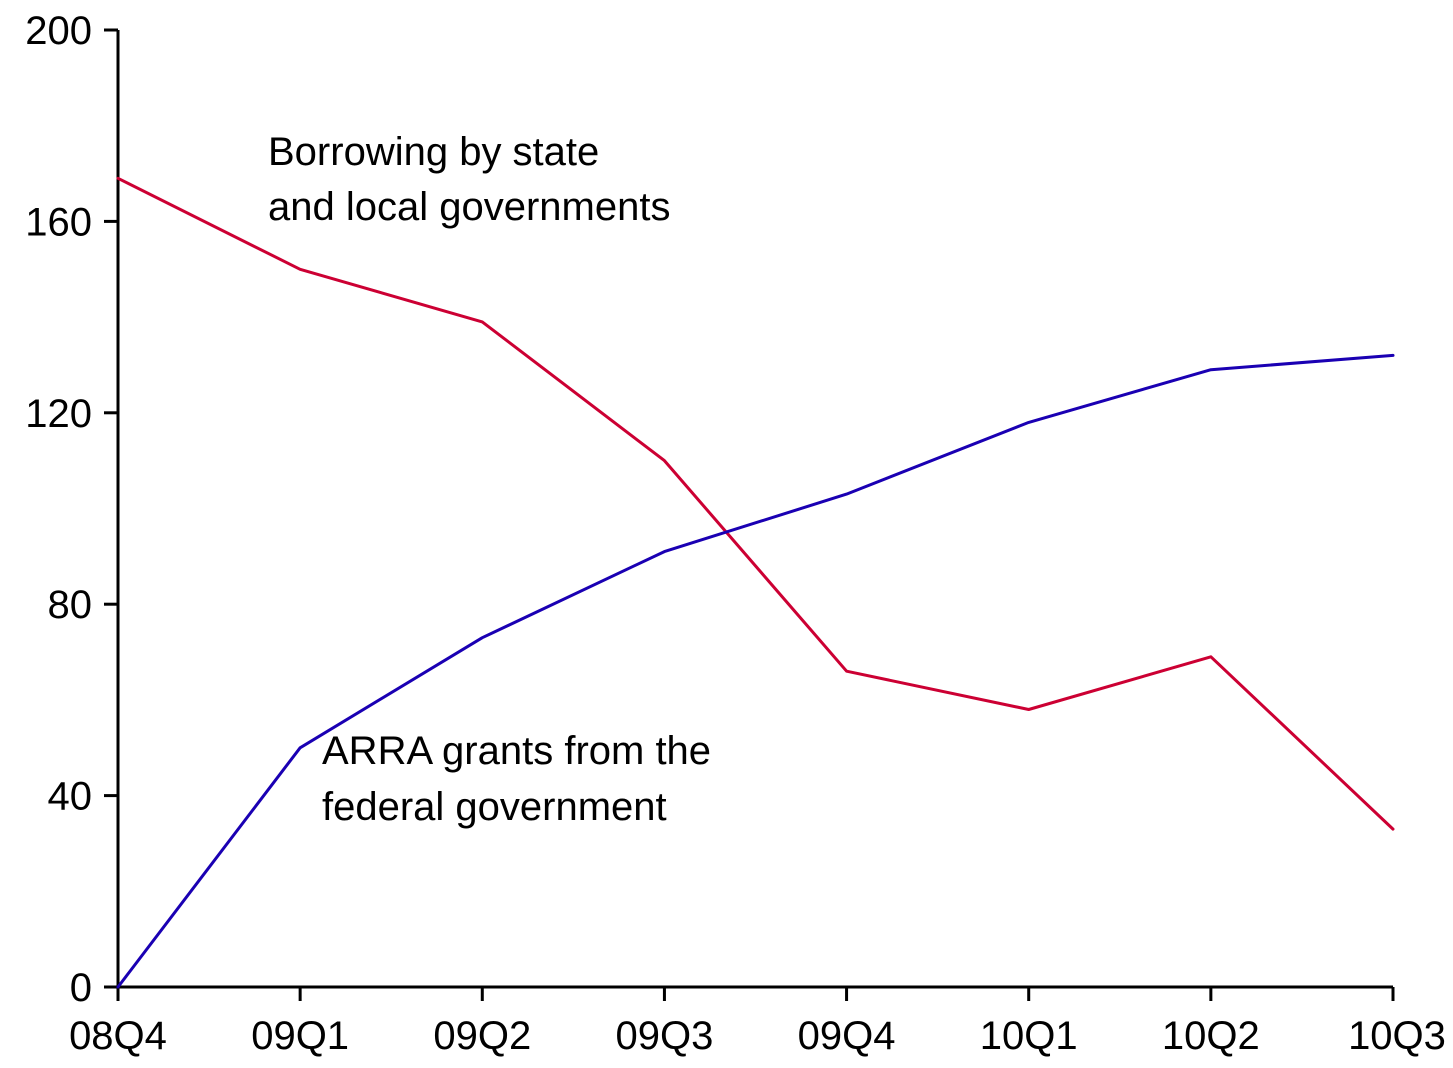 This screenshot has height=1068, width=1453. What do you see at coordinates (1029, 1036) in the screenshot?
I see `x-tick-label: 10Q1` at bounding box center [1029, 1036].